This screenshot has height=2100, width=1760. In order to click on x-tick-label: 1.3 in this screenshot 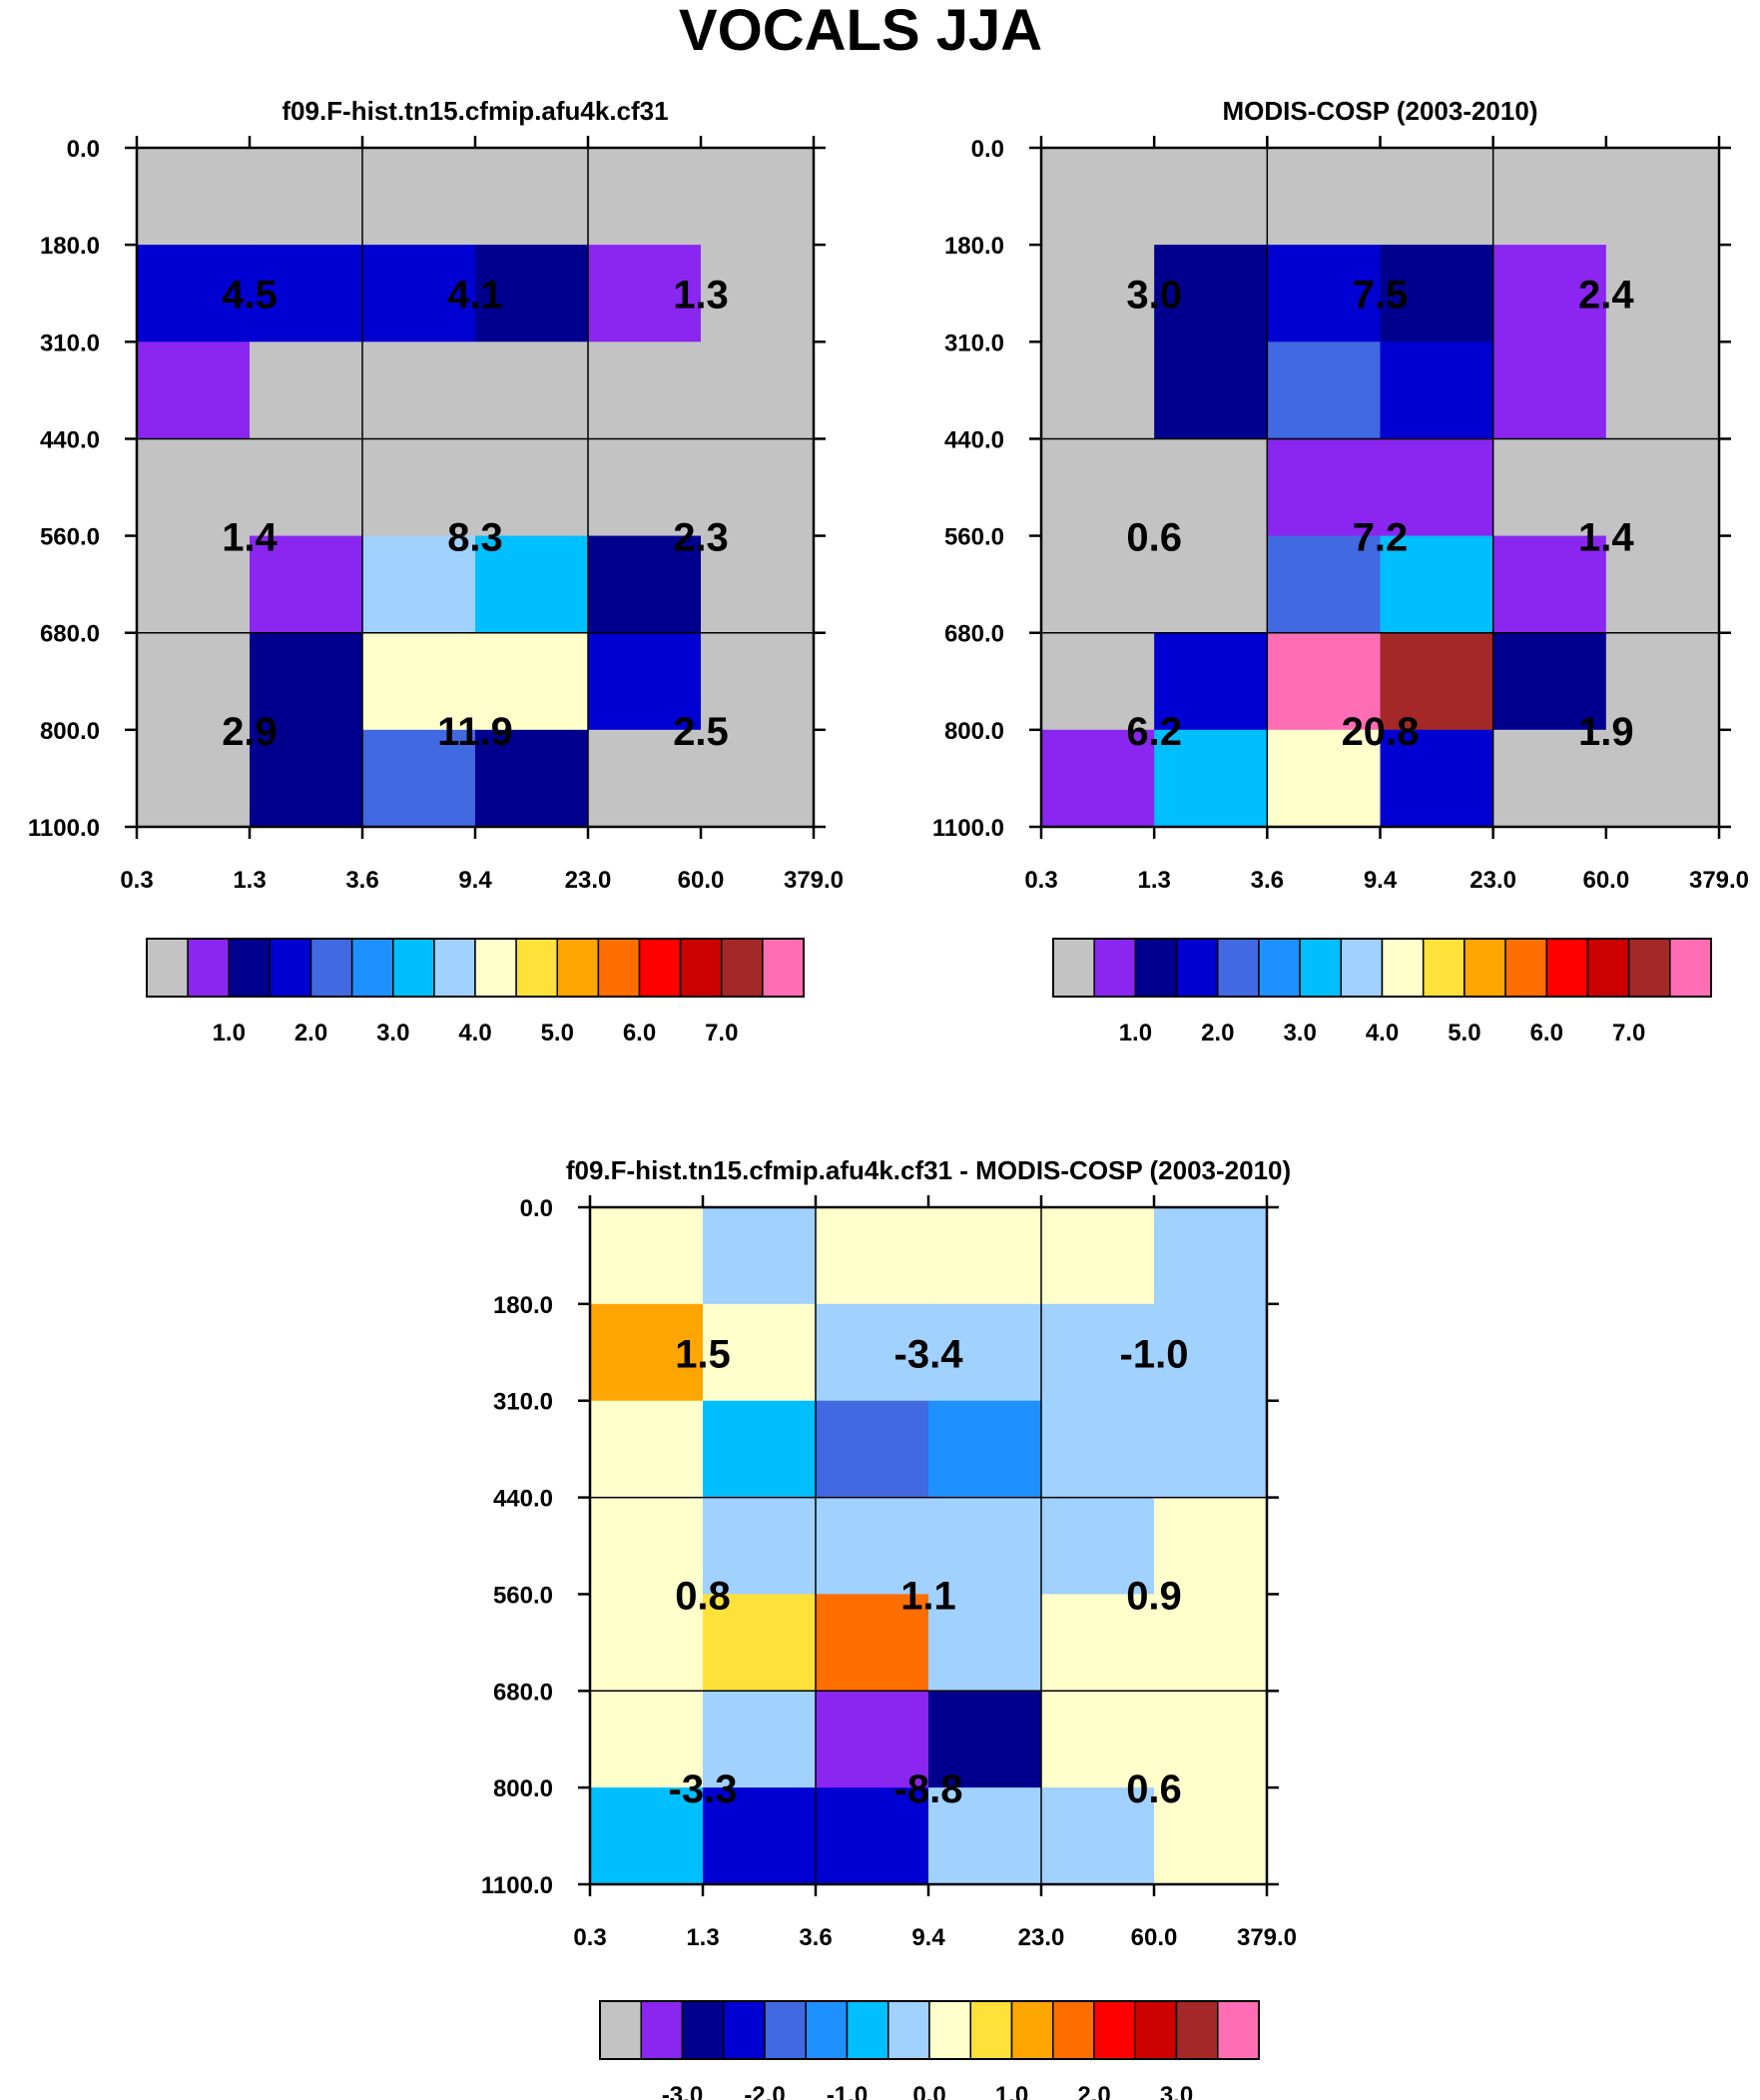, I will do `click(249, 880)`.